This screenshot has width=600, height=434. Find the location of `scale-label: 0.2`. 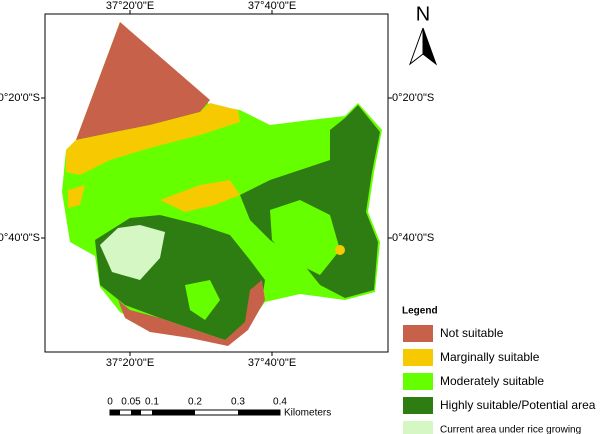

scale-label: 0.2 is located at coordinates (195, 402).